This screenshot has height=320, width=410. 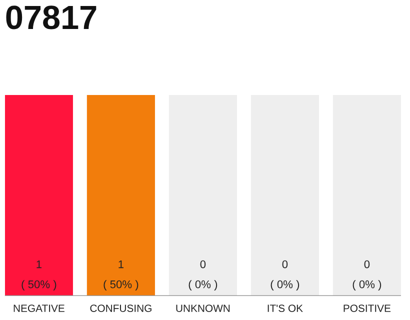 I want to click on x-tick-label: NEGATIVE, so click(x=39, y=308).